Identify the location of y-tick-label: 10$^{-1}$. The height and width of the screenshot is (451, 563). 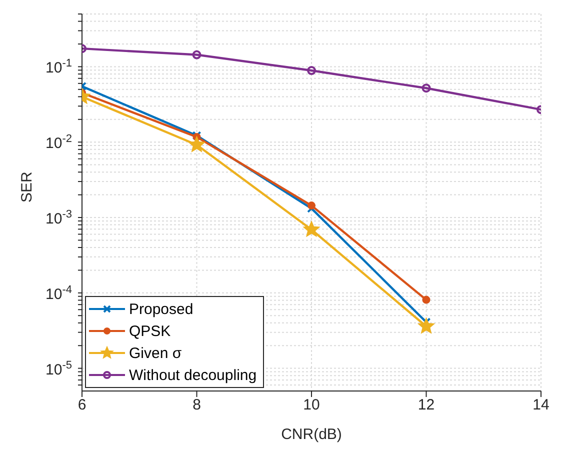
(59, 67).